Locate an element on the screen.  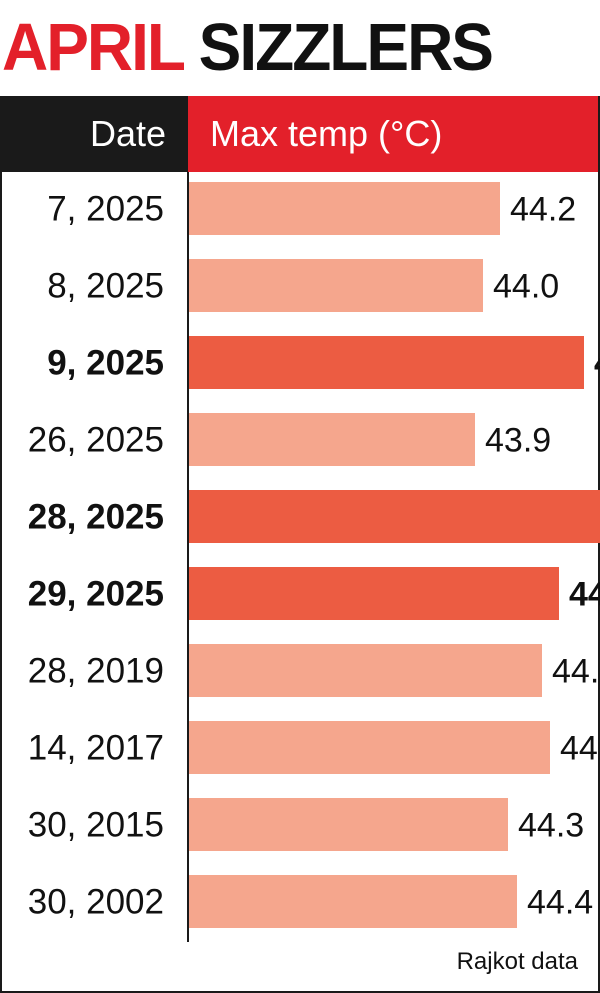
date-column-header: Date is located at coordinates (94, 134).